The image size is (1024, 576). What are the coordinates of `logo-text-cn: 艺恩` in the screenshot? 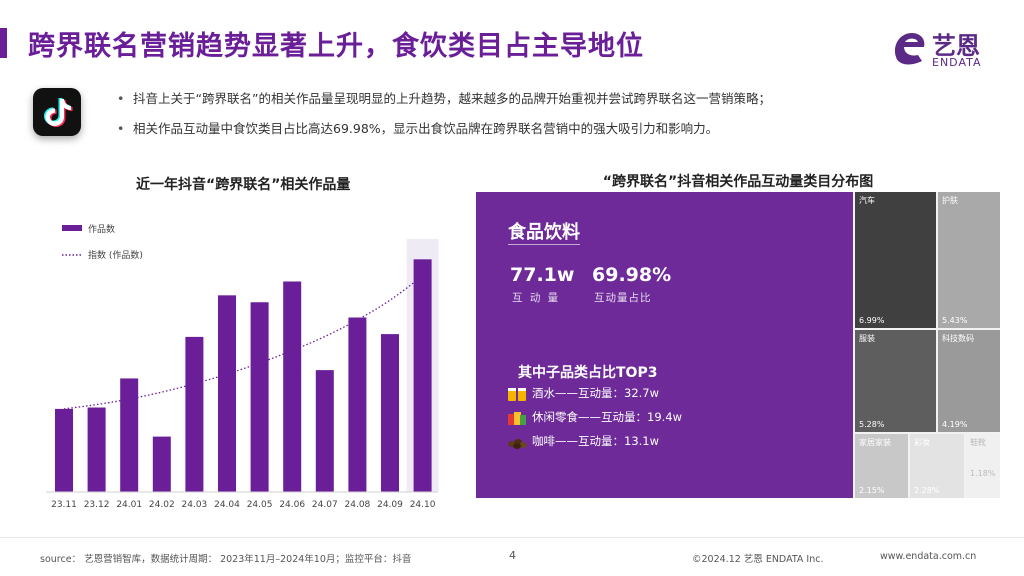 It's located at (956, 46).